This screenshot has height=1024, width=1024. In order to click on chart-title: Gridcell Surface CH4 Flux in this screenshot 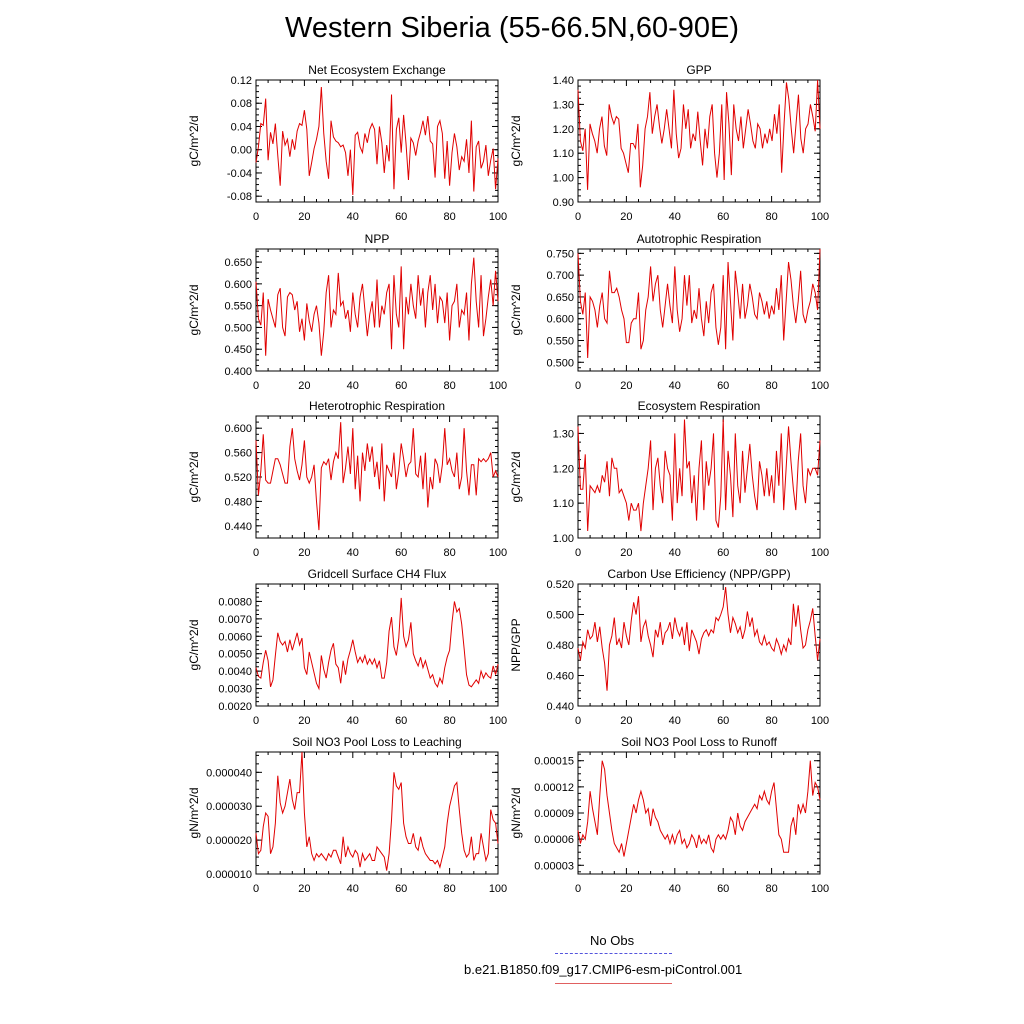, I will do `click(377, 574)`.